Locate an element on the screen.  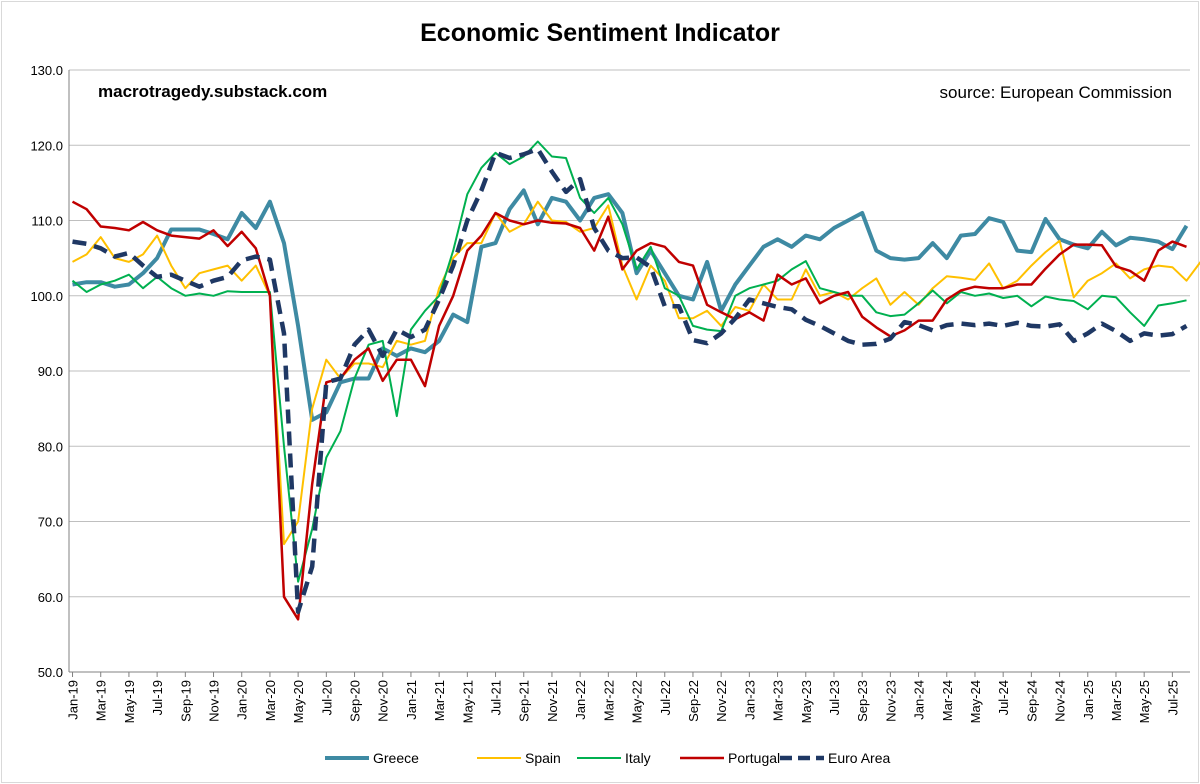
legend-label-italy: Italy is located at coordinates (638, 758).